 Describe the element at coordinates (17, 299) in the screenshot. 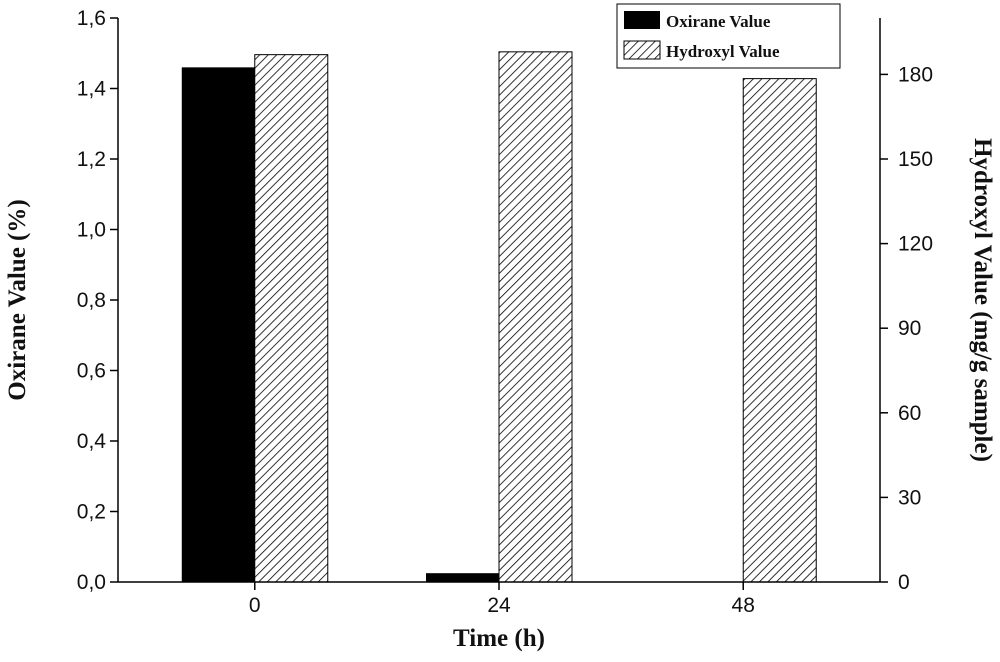

I see `y-axis-left-title: Oxirane Value (%)` at that location.